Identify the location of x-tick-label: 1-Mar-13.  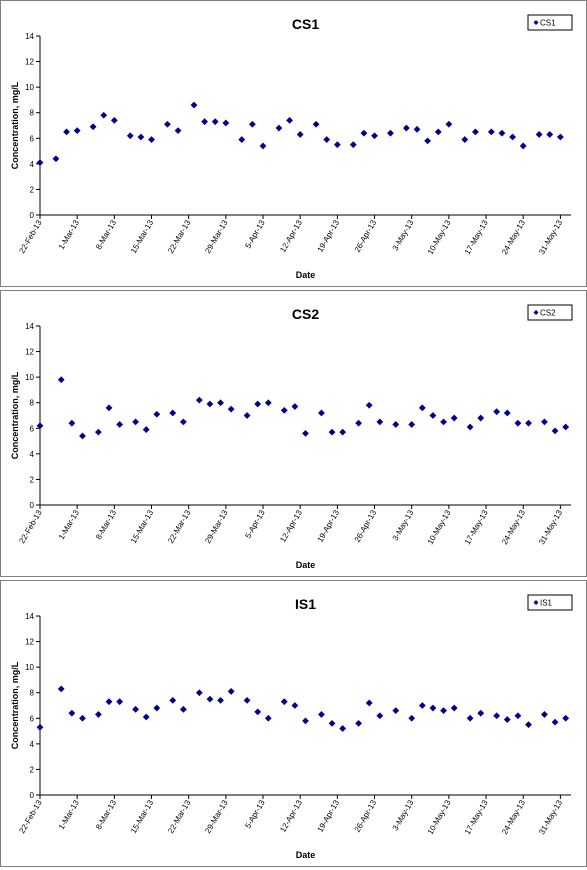
(69, 524).